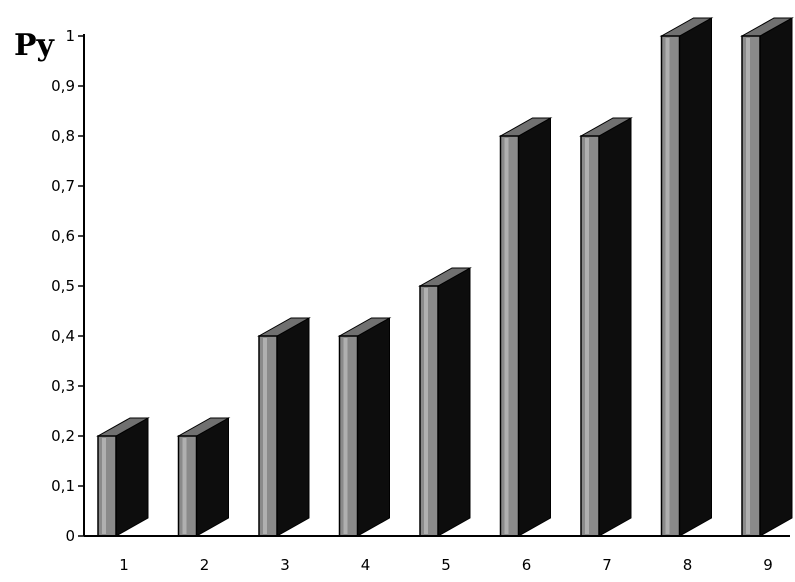 This screenshot has height=582, width=795. I want to click on y-axis: 0 0,1 0,2 0,3 0,4 0,5 0,6 0,7 0,8 0,9 1, so click(67, 286).